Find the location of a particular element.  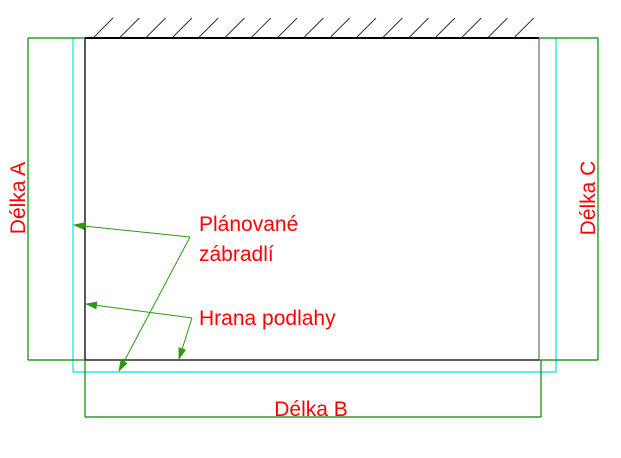

wall-hatching is located at coordinates (314, 27).